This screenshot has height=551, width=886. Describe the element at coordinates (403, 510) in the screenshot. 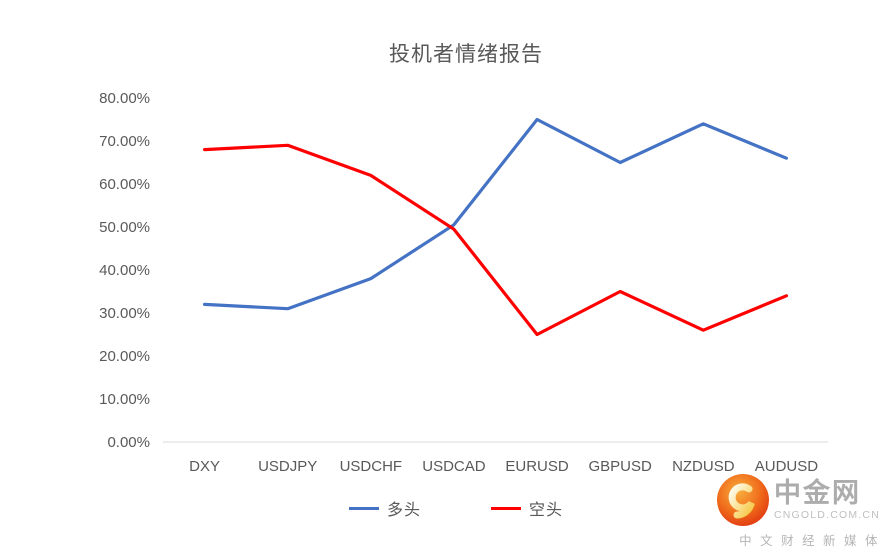

I see `legend-label: 多头` at that location.